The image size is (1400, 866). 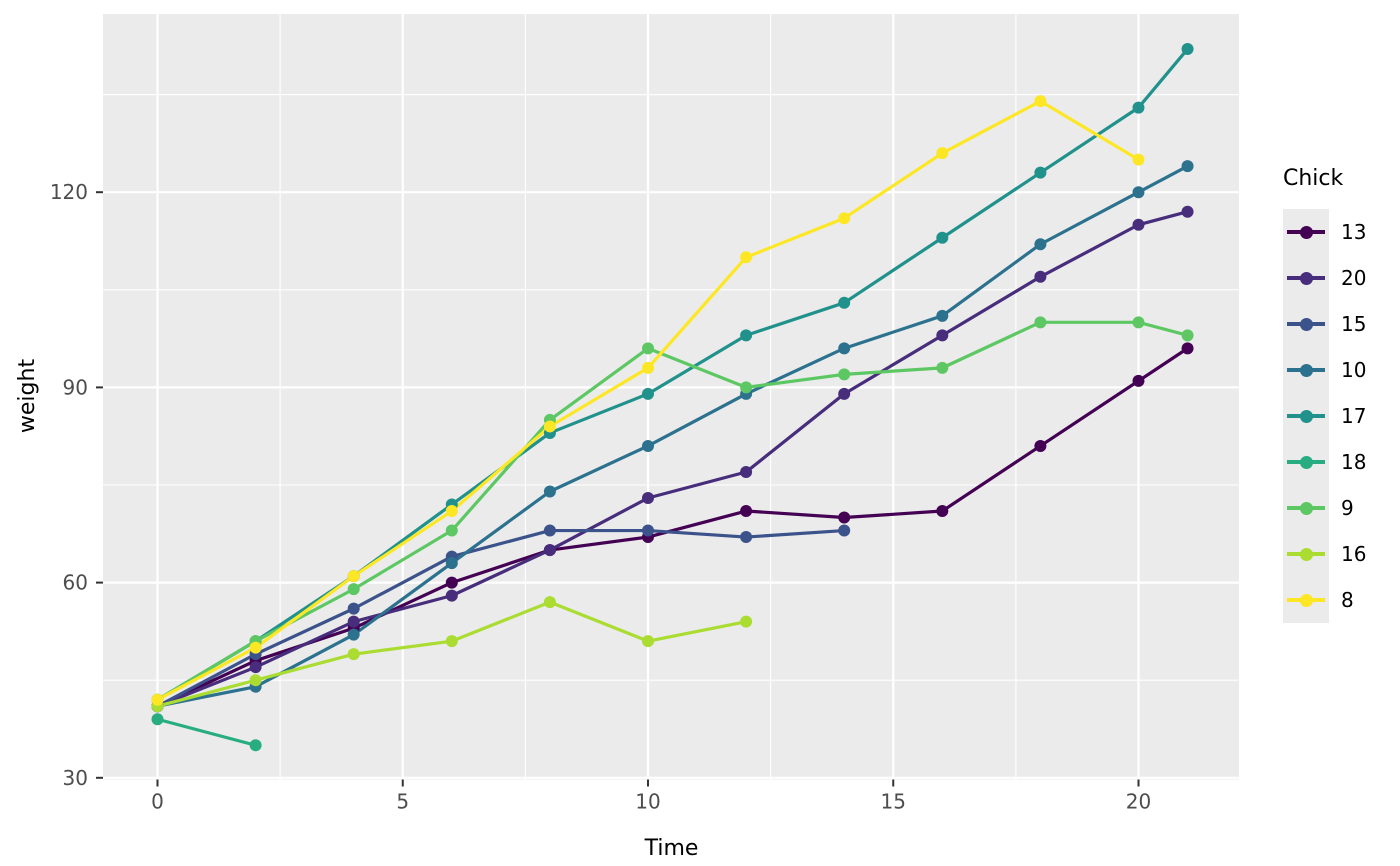 I want to click on x-tick-label-0: 0, so click(x=157, y=802).